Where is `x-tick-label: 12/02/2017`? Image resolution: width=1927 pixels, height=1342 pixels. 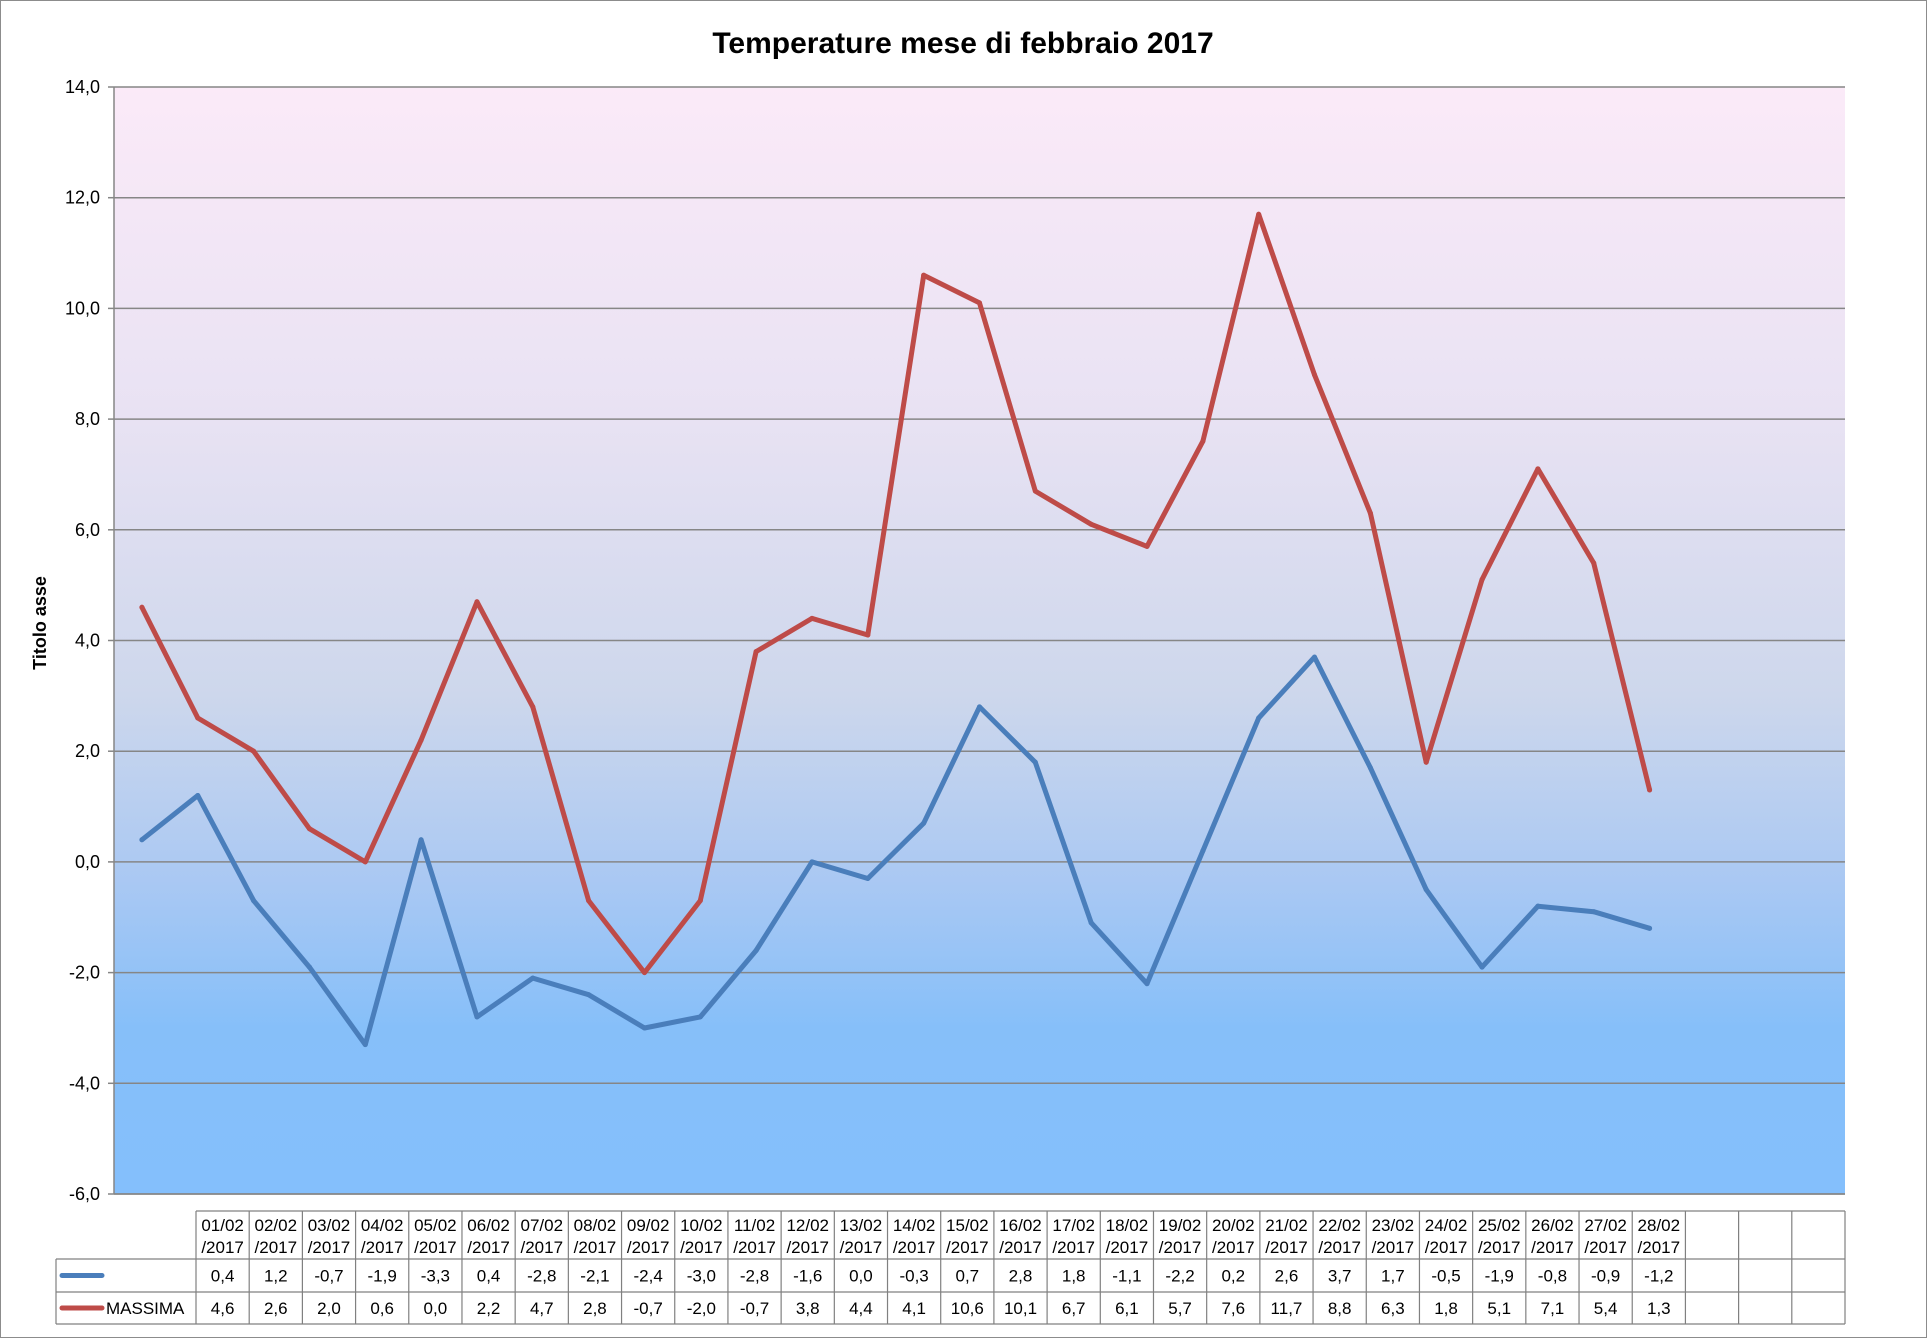
x-tick-label: 12/02/2017 is located at coordinates (807, 1236).